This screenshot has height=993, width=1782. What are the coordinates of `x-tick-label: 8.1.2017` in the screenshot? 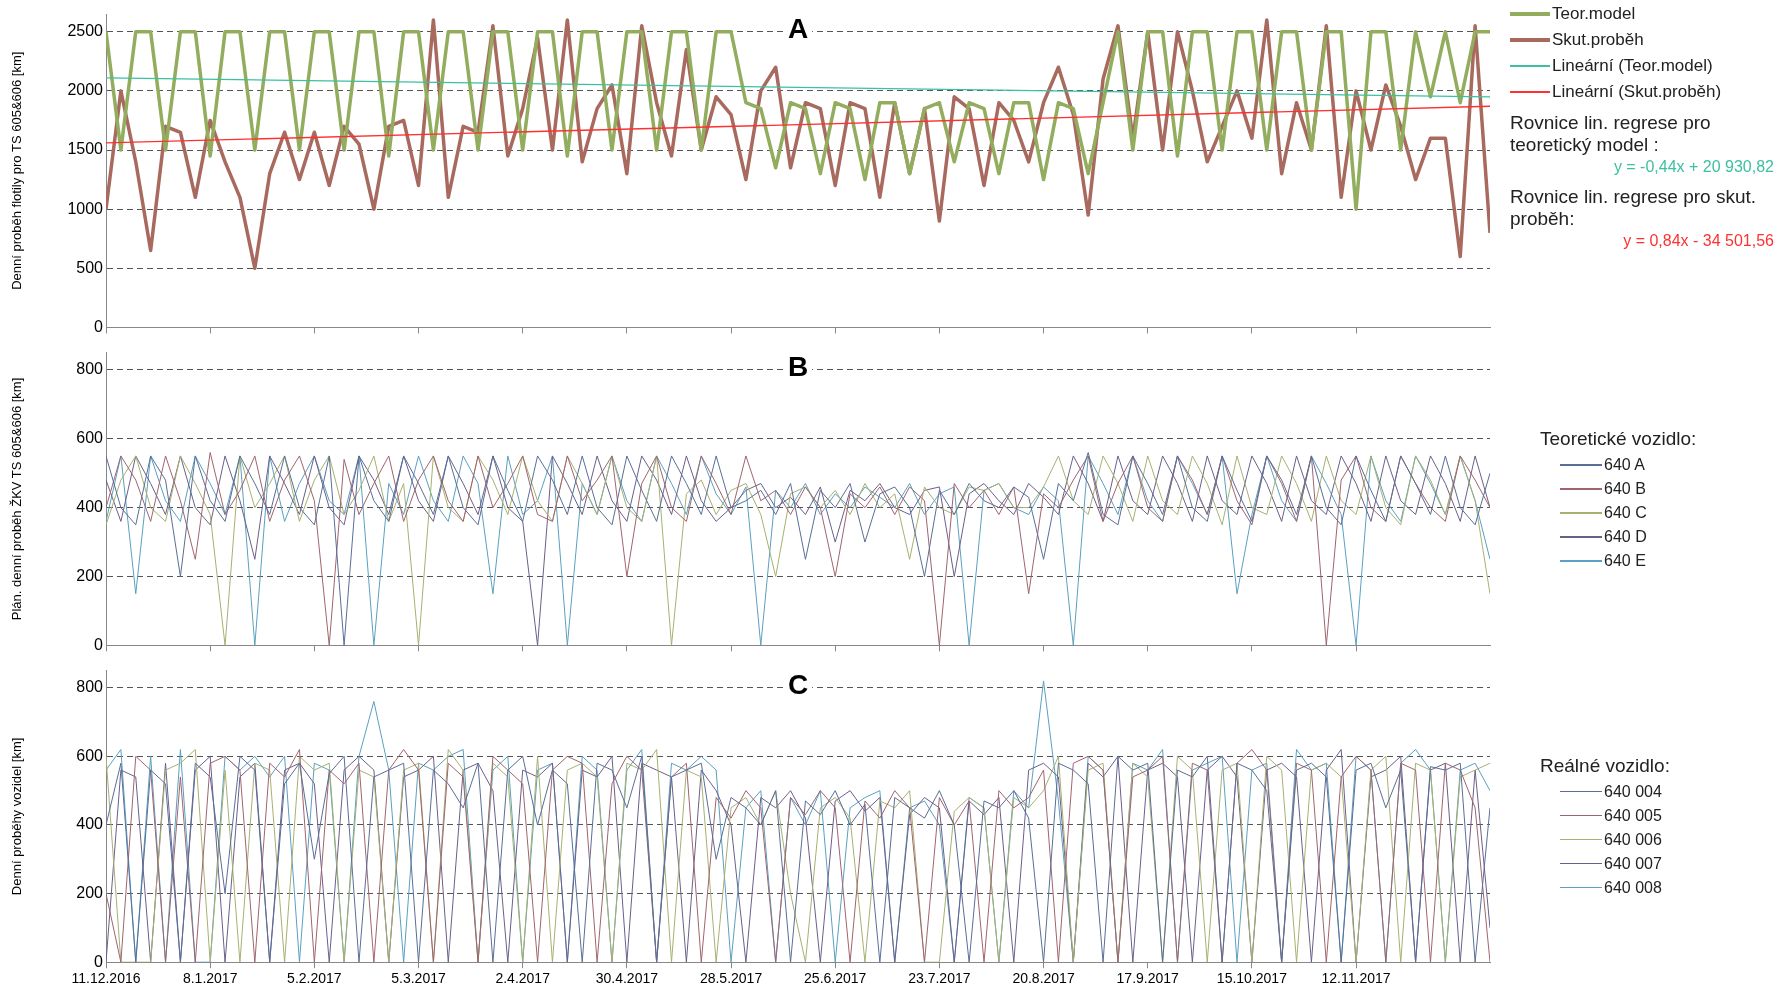 It's located at (210, 978).